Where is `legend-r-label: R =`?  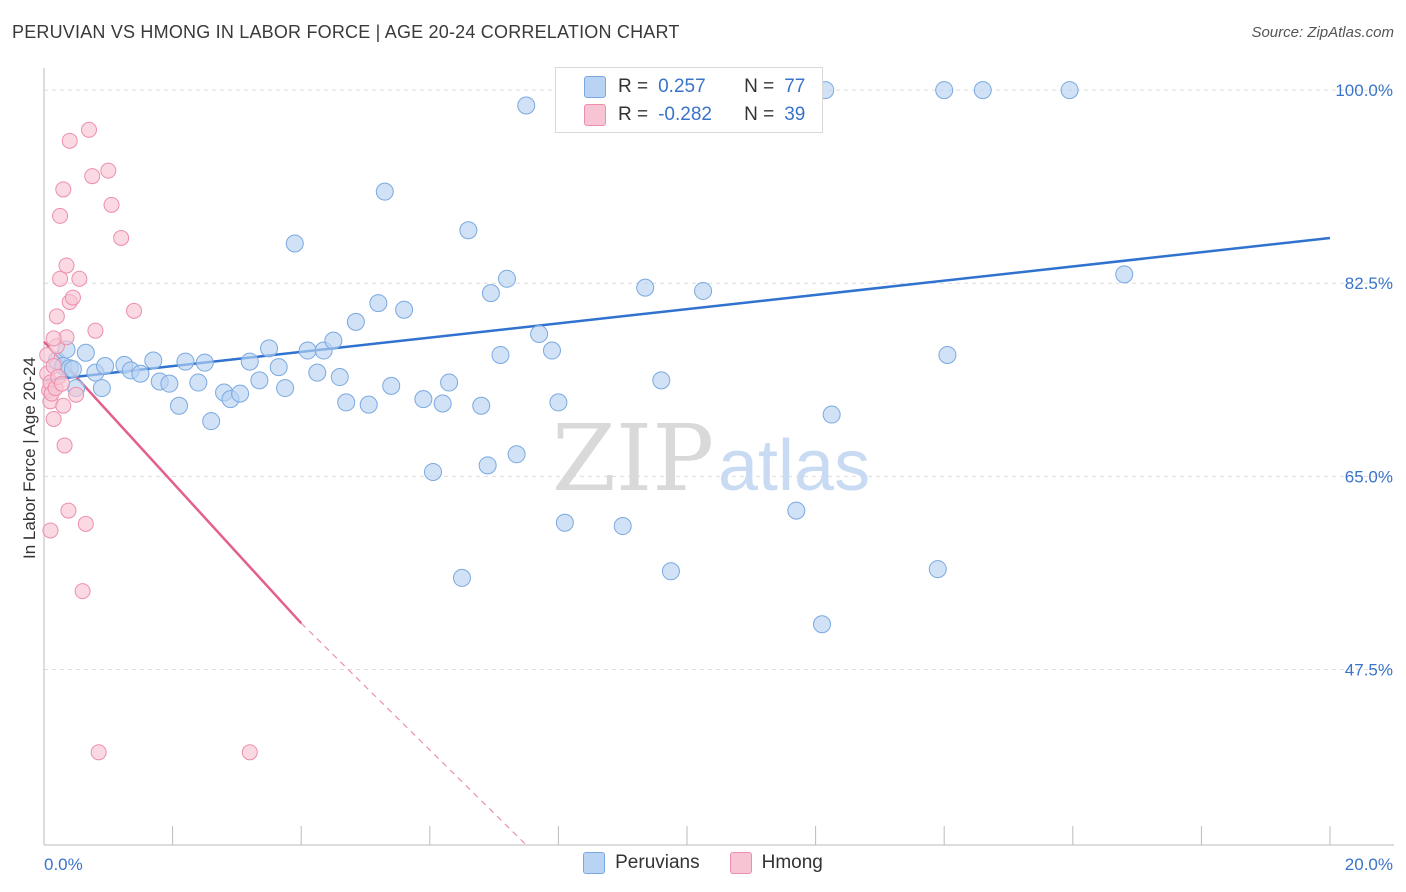 legend-r-label: R = is located at coordinates (633, 114).